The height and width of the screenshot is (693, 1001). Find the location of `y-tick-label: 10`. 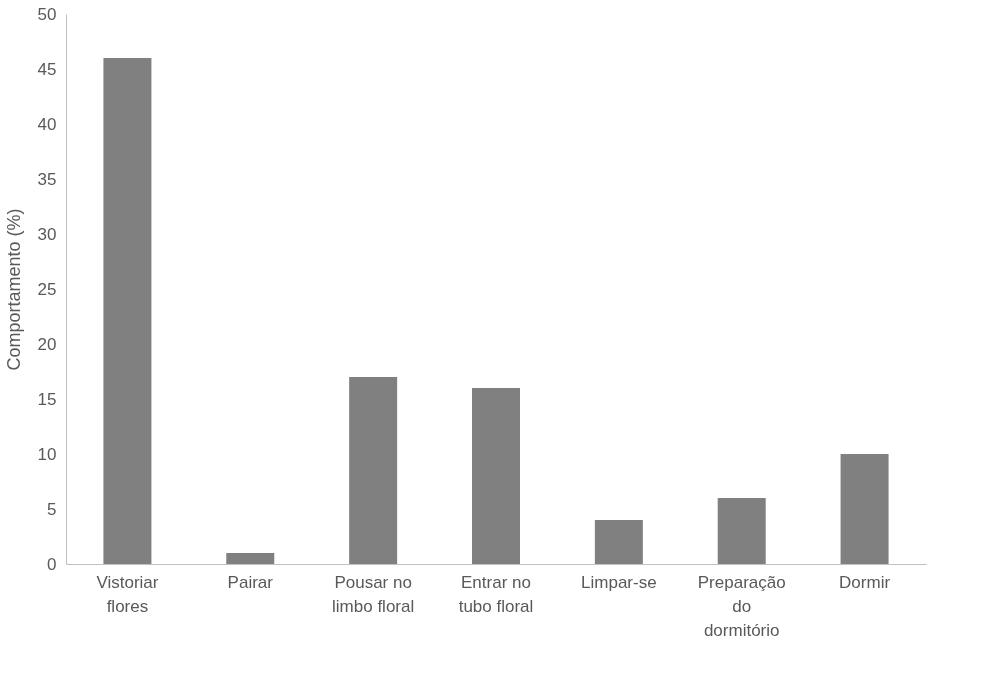

y-tick-label: 10 is located at coordinates (47, 454).